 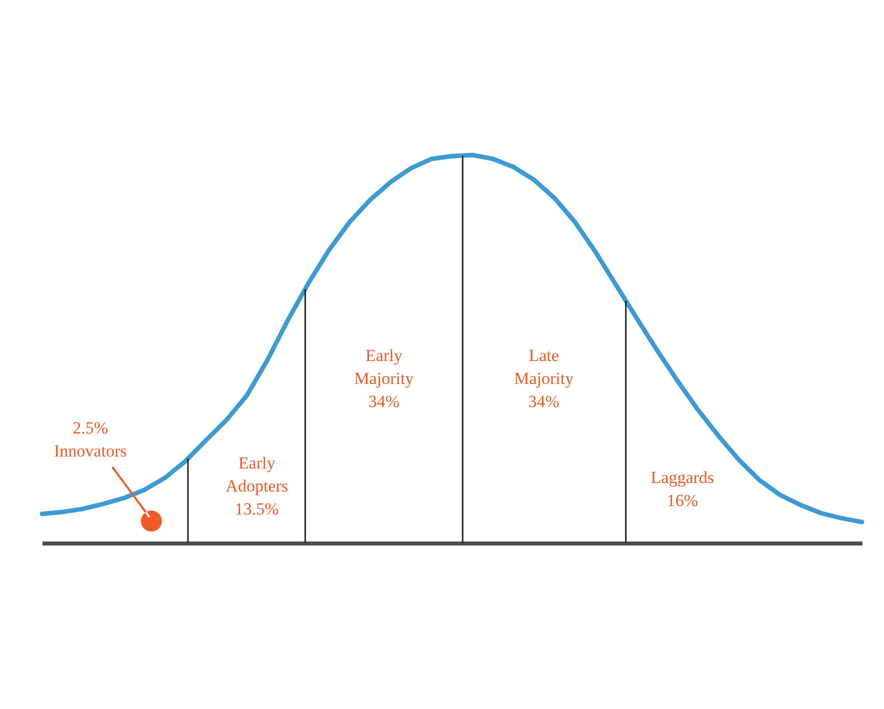 I want to click on annotation: 2.5% Innovators, so click(x=90, y=439).